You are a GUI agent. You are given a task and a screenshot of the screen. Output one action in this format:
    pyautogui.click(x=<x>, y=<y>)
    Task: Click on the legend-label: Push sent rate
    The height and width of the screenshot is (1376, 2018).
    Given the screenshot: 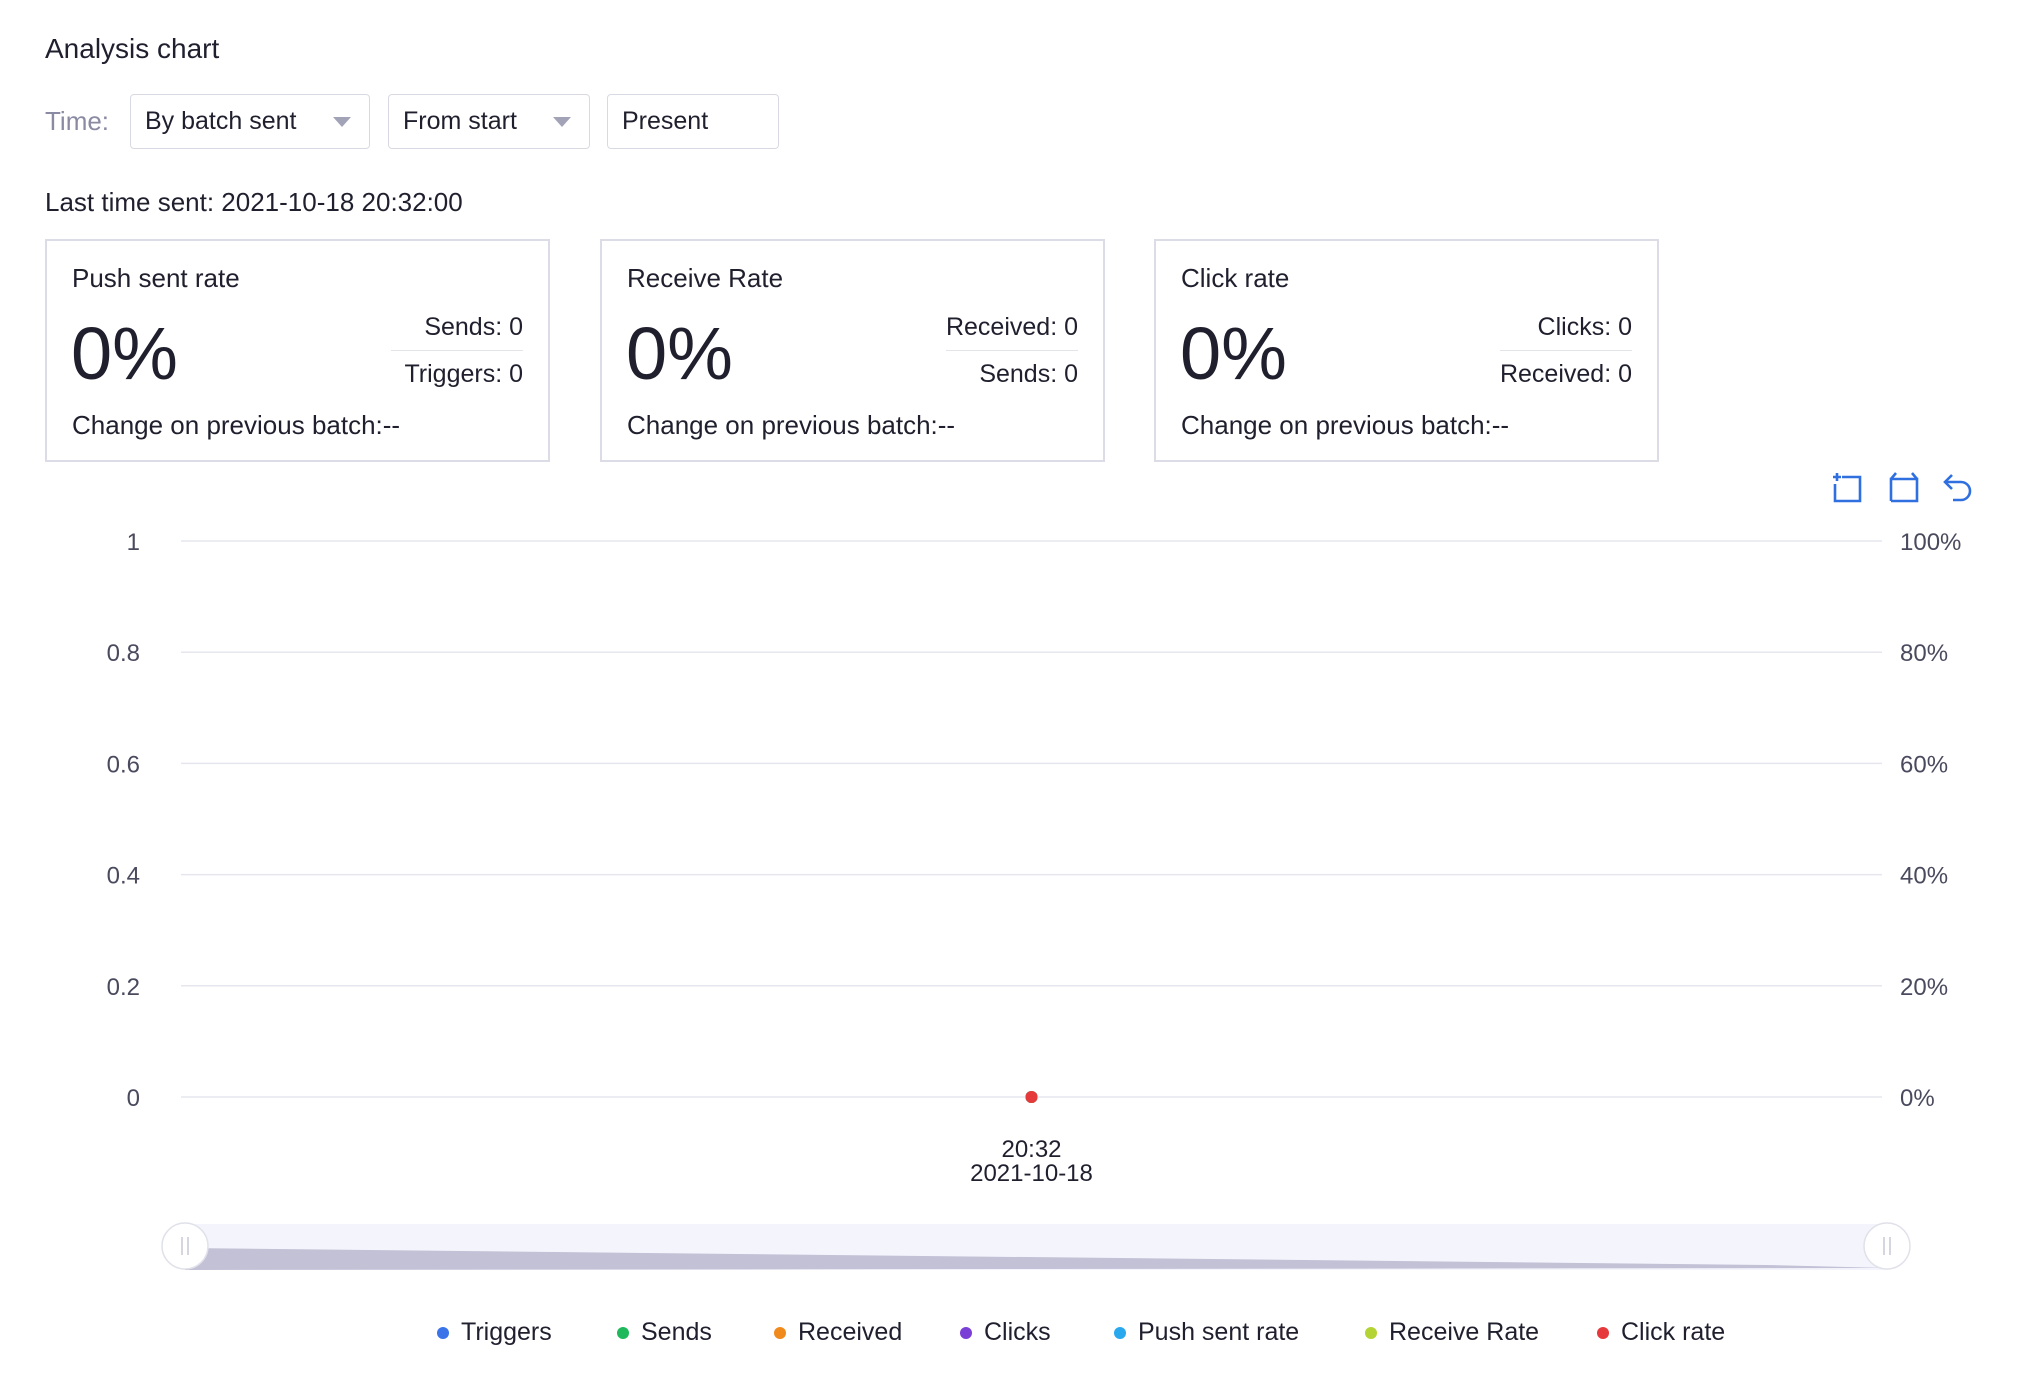 What is the action you would take?
    pyautogui.click(x=1219, y=1332)
    